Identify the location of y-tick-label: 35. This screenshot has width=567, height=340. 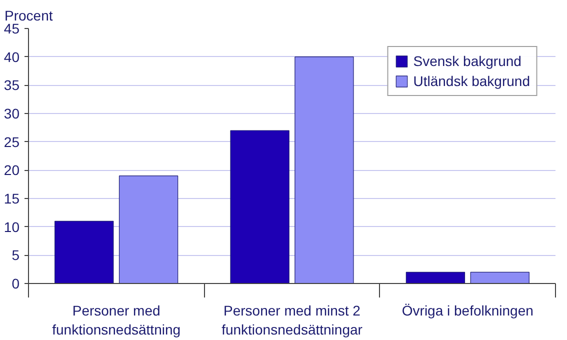
(12, 85).